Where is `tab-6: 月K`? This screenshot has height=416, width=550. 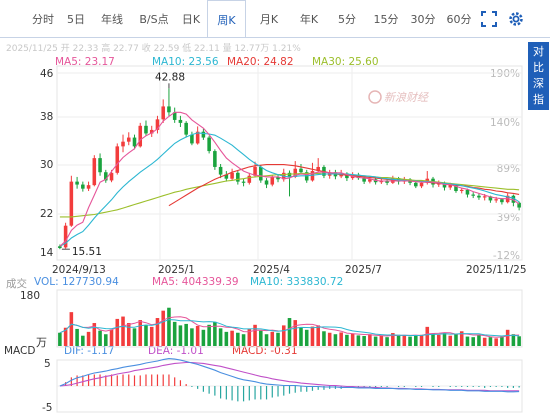 tab-6: 月K is located at coordinates (269, 19).